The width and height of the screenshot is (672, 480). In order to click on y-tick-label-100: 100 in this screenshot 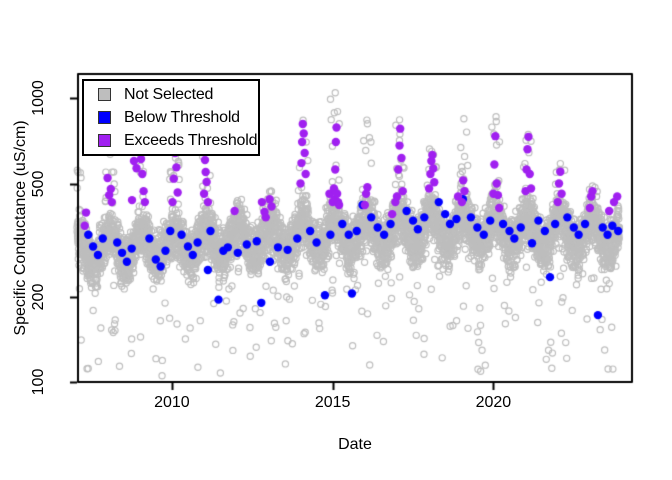, I will do `click(38, 382)`.